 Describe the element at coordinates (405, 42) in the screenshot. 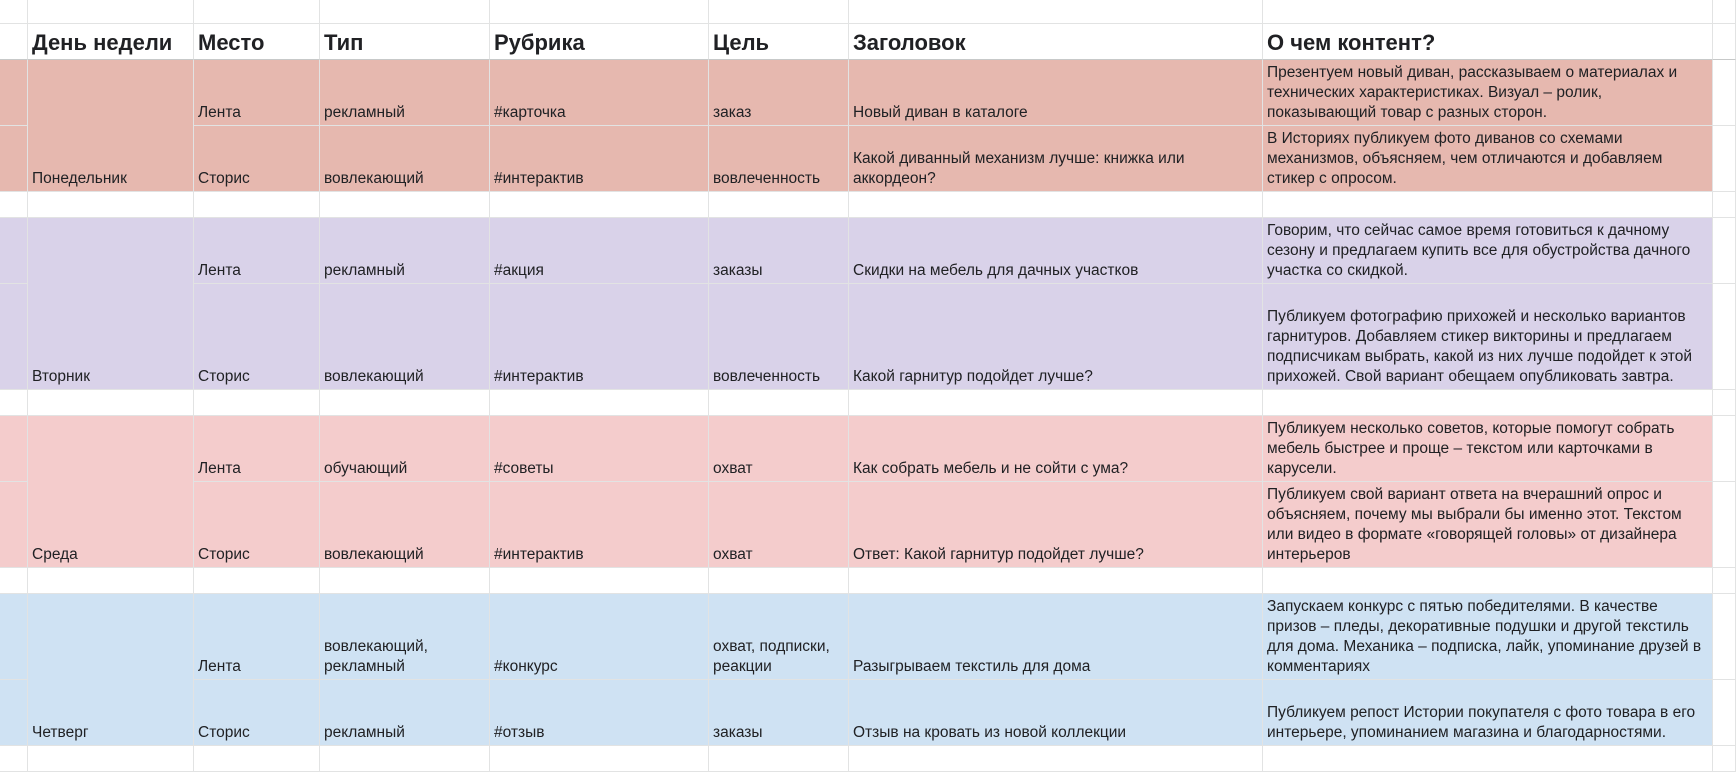

I see `header-type: Тип` at that location.